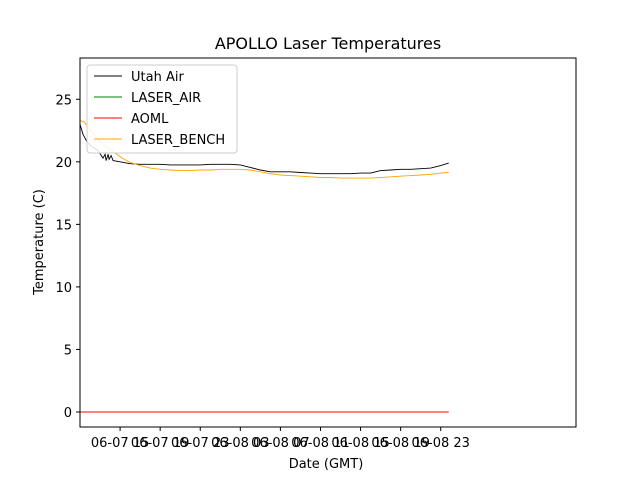  I want to click on y-tick-label: 0, so click(68, 413).